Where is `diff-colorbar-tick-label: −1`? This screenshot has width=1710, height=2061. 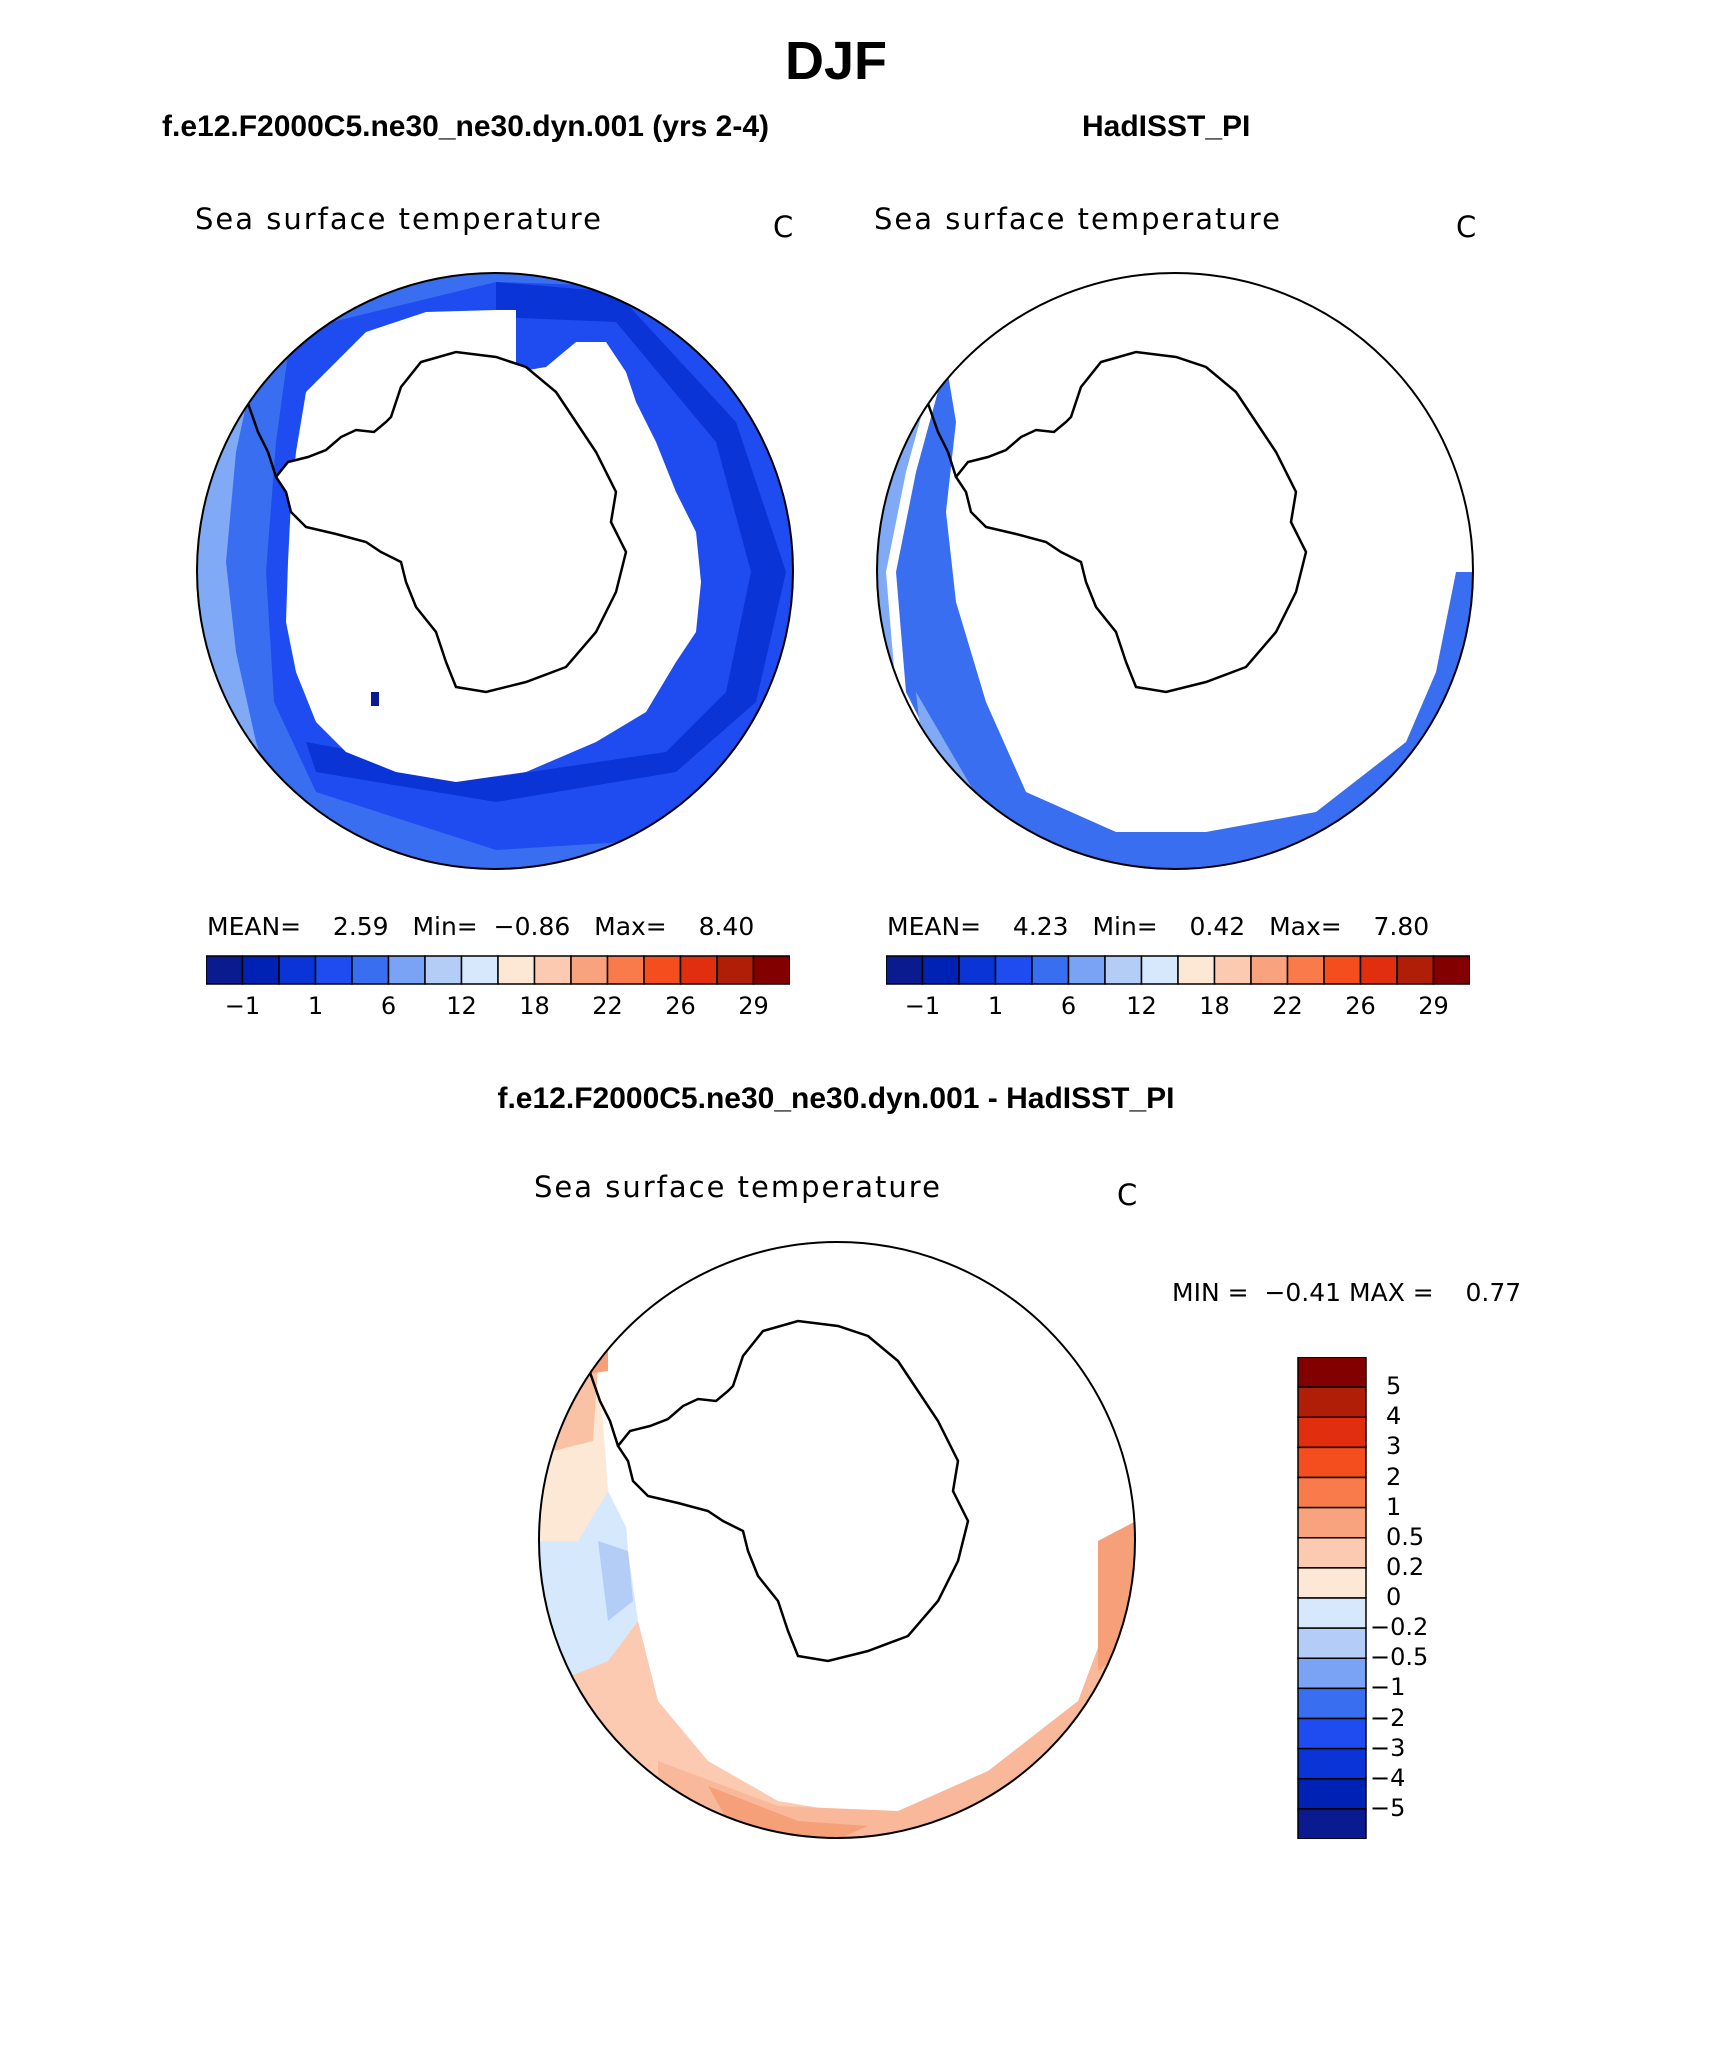
diff-colorbar-tick-label: −1 is located at coordinates (1388, 1687).